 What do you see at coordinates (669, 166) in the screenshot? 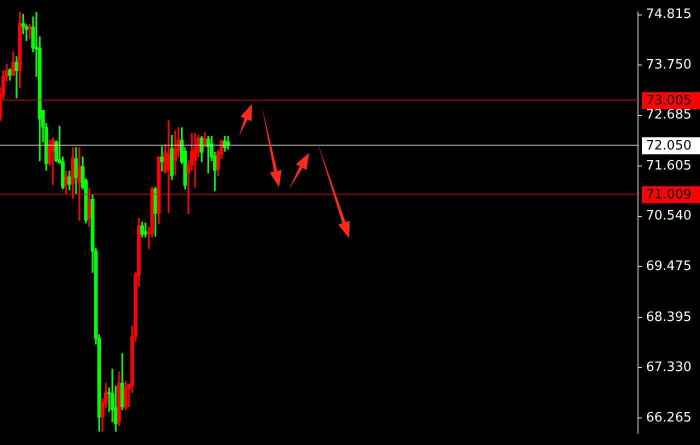
I see `y-tick-label: 71.605` at bounding box center [669, 166].